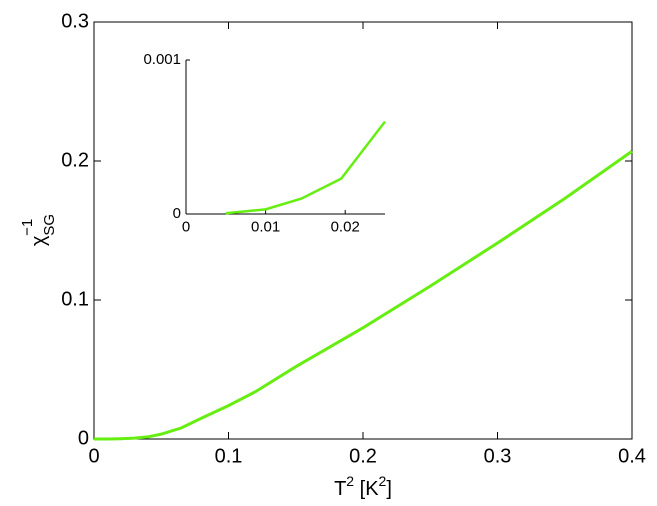 This screenshot has height=506, width=657. I want to click on x-tick-label: 0.1, so click(229, 456).